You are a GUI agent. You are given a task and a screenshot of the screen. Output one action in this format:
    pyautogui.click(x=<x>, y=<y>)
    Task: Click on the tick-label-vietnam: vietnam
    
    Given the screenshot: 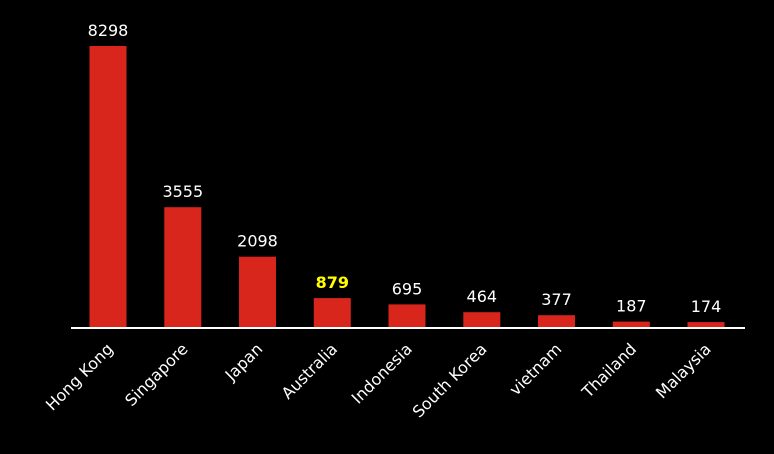 What is the action you would take?
    pyautogui.click(x=536, y=369)
    